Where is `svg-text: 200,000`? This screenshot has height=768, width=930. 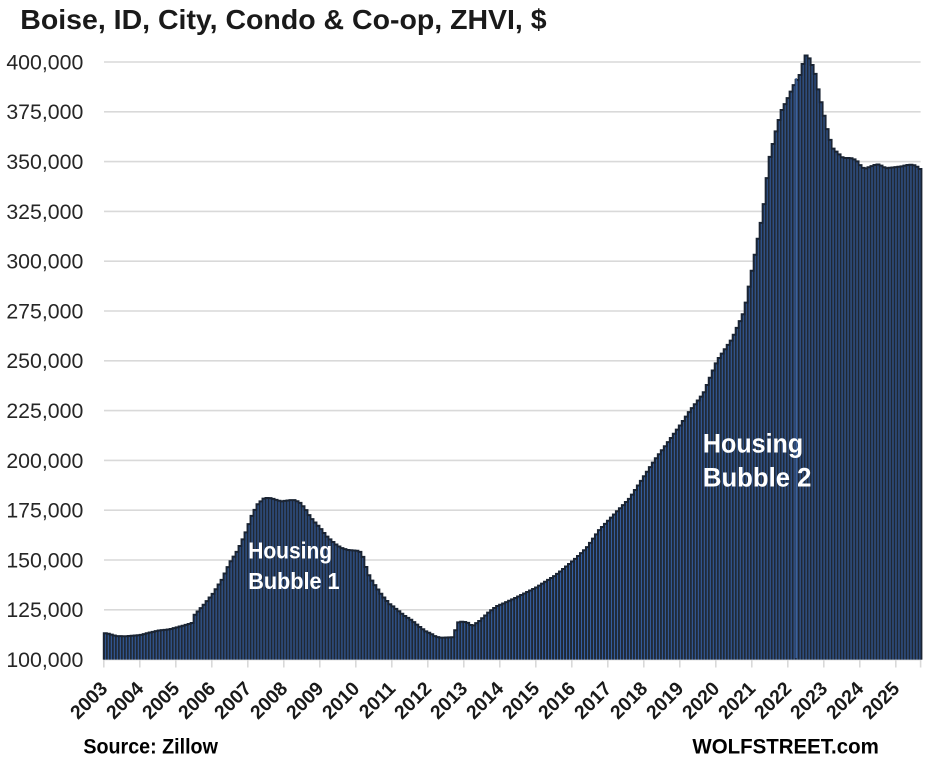 svg-text: 200,000 is located at coordinates (44, 461).